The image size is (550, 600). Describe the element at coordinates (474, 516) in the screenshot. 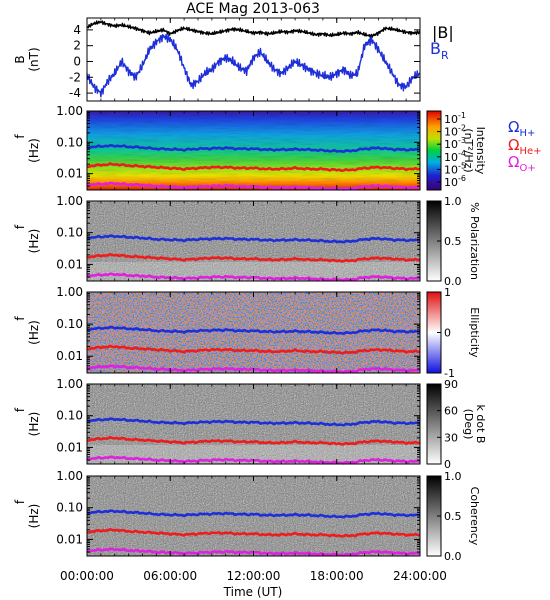

I see `colorbar-label: Coherency` at that location.